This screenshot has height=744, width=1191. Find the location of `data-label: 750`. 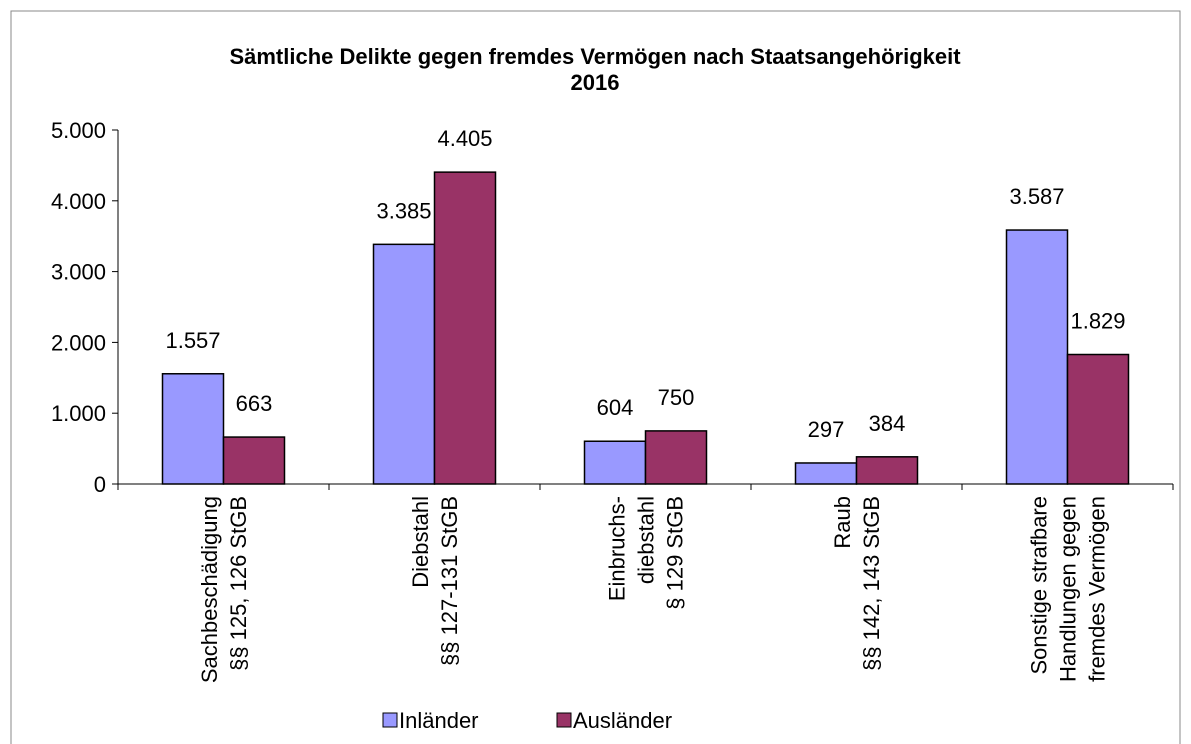

data-label: 750 is located at coordinates (676, 397).